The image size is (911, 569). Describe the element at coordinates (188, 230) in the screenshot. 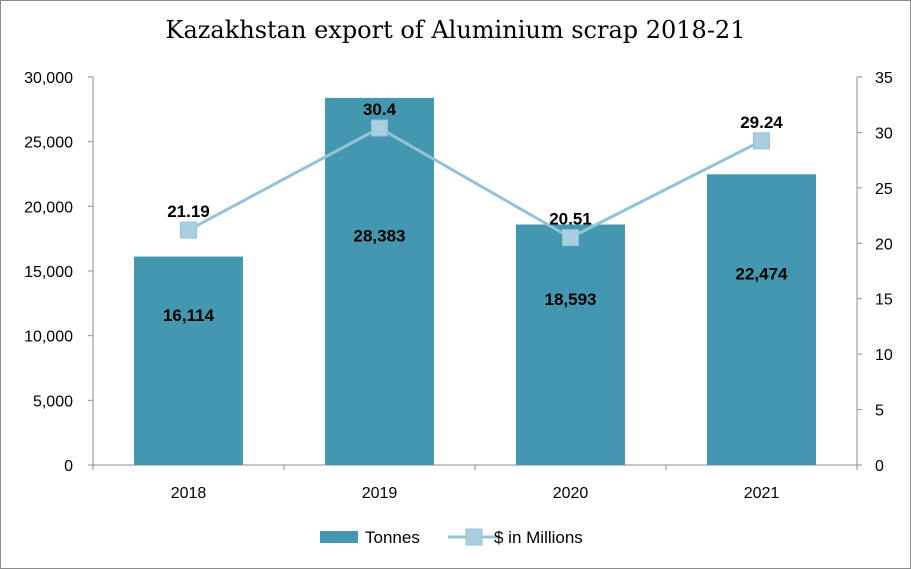

I see `line-marker-2018` at that location.